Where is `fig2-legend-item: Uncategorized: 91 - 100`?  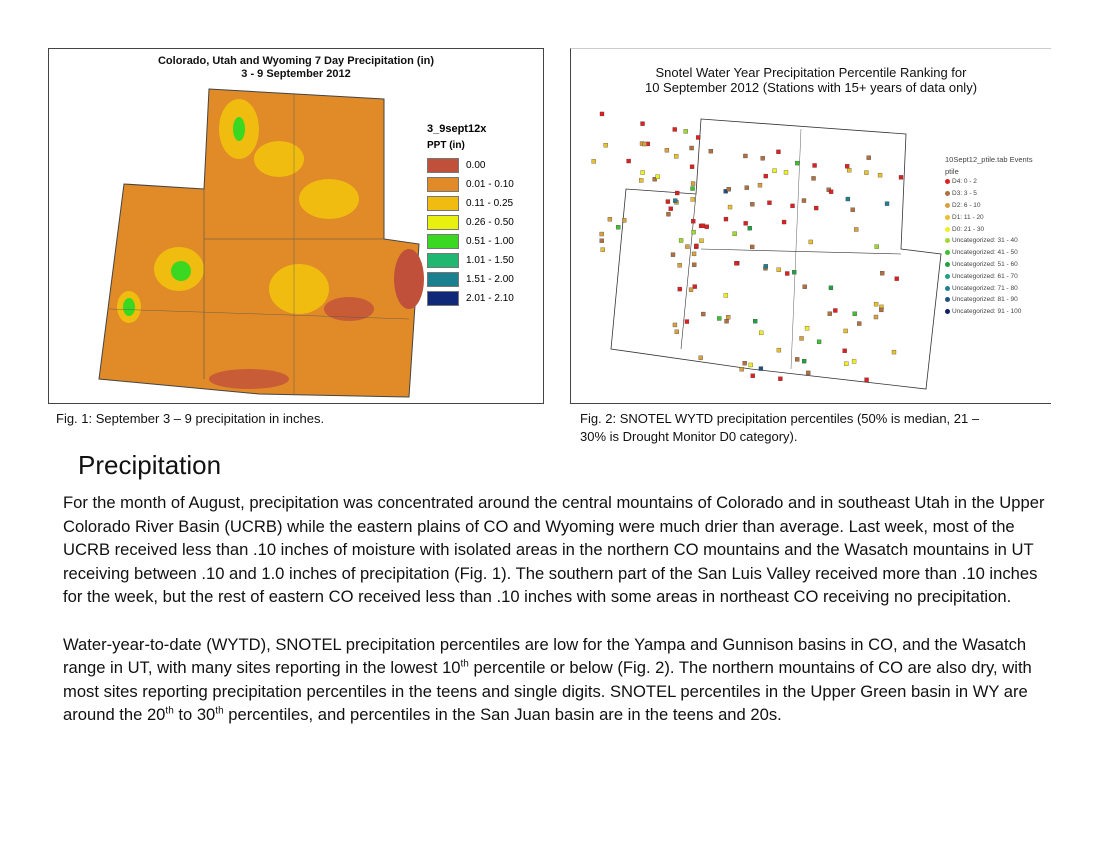 fig2-legend-item: Uncategorized: 91 - 100 is located at coordinates (989, 312).